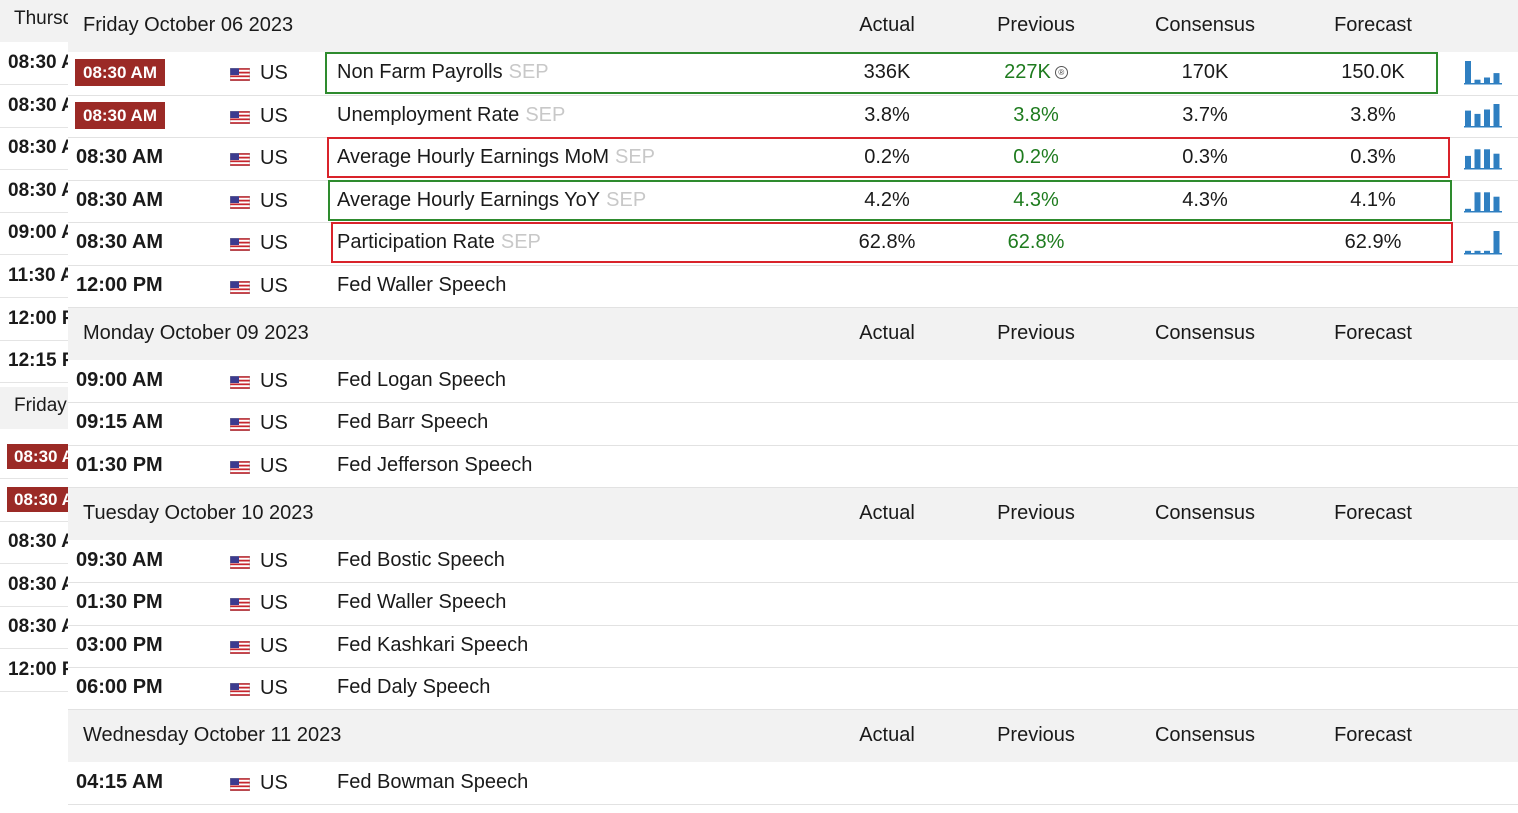 The image size is (1518, 813). I want to click on event-name-link: Fed Daly Speech, so click(413, 687).